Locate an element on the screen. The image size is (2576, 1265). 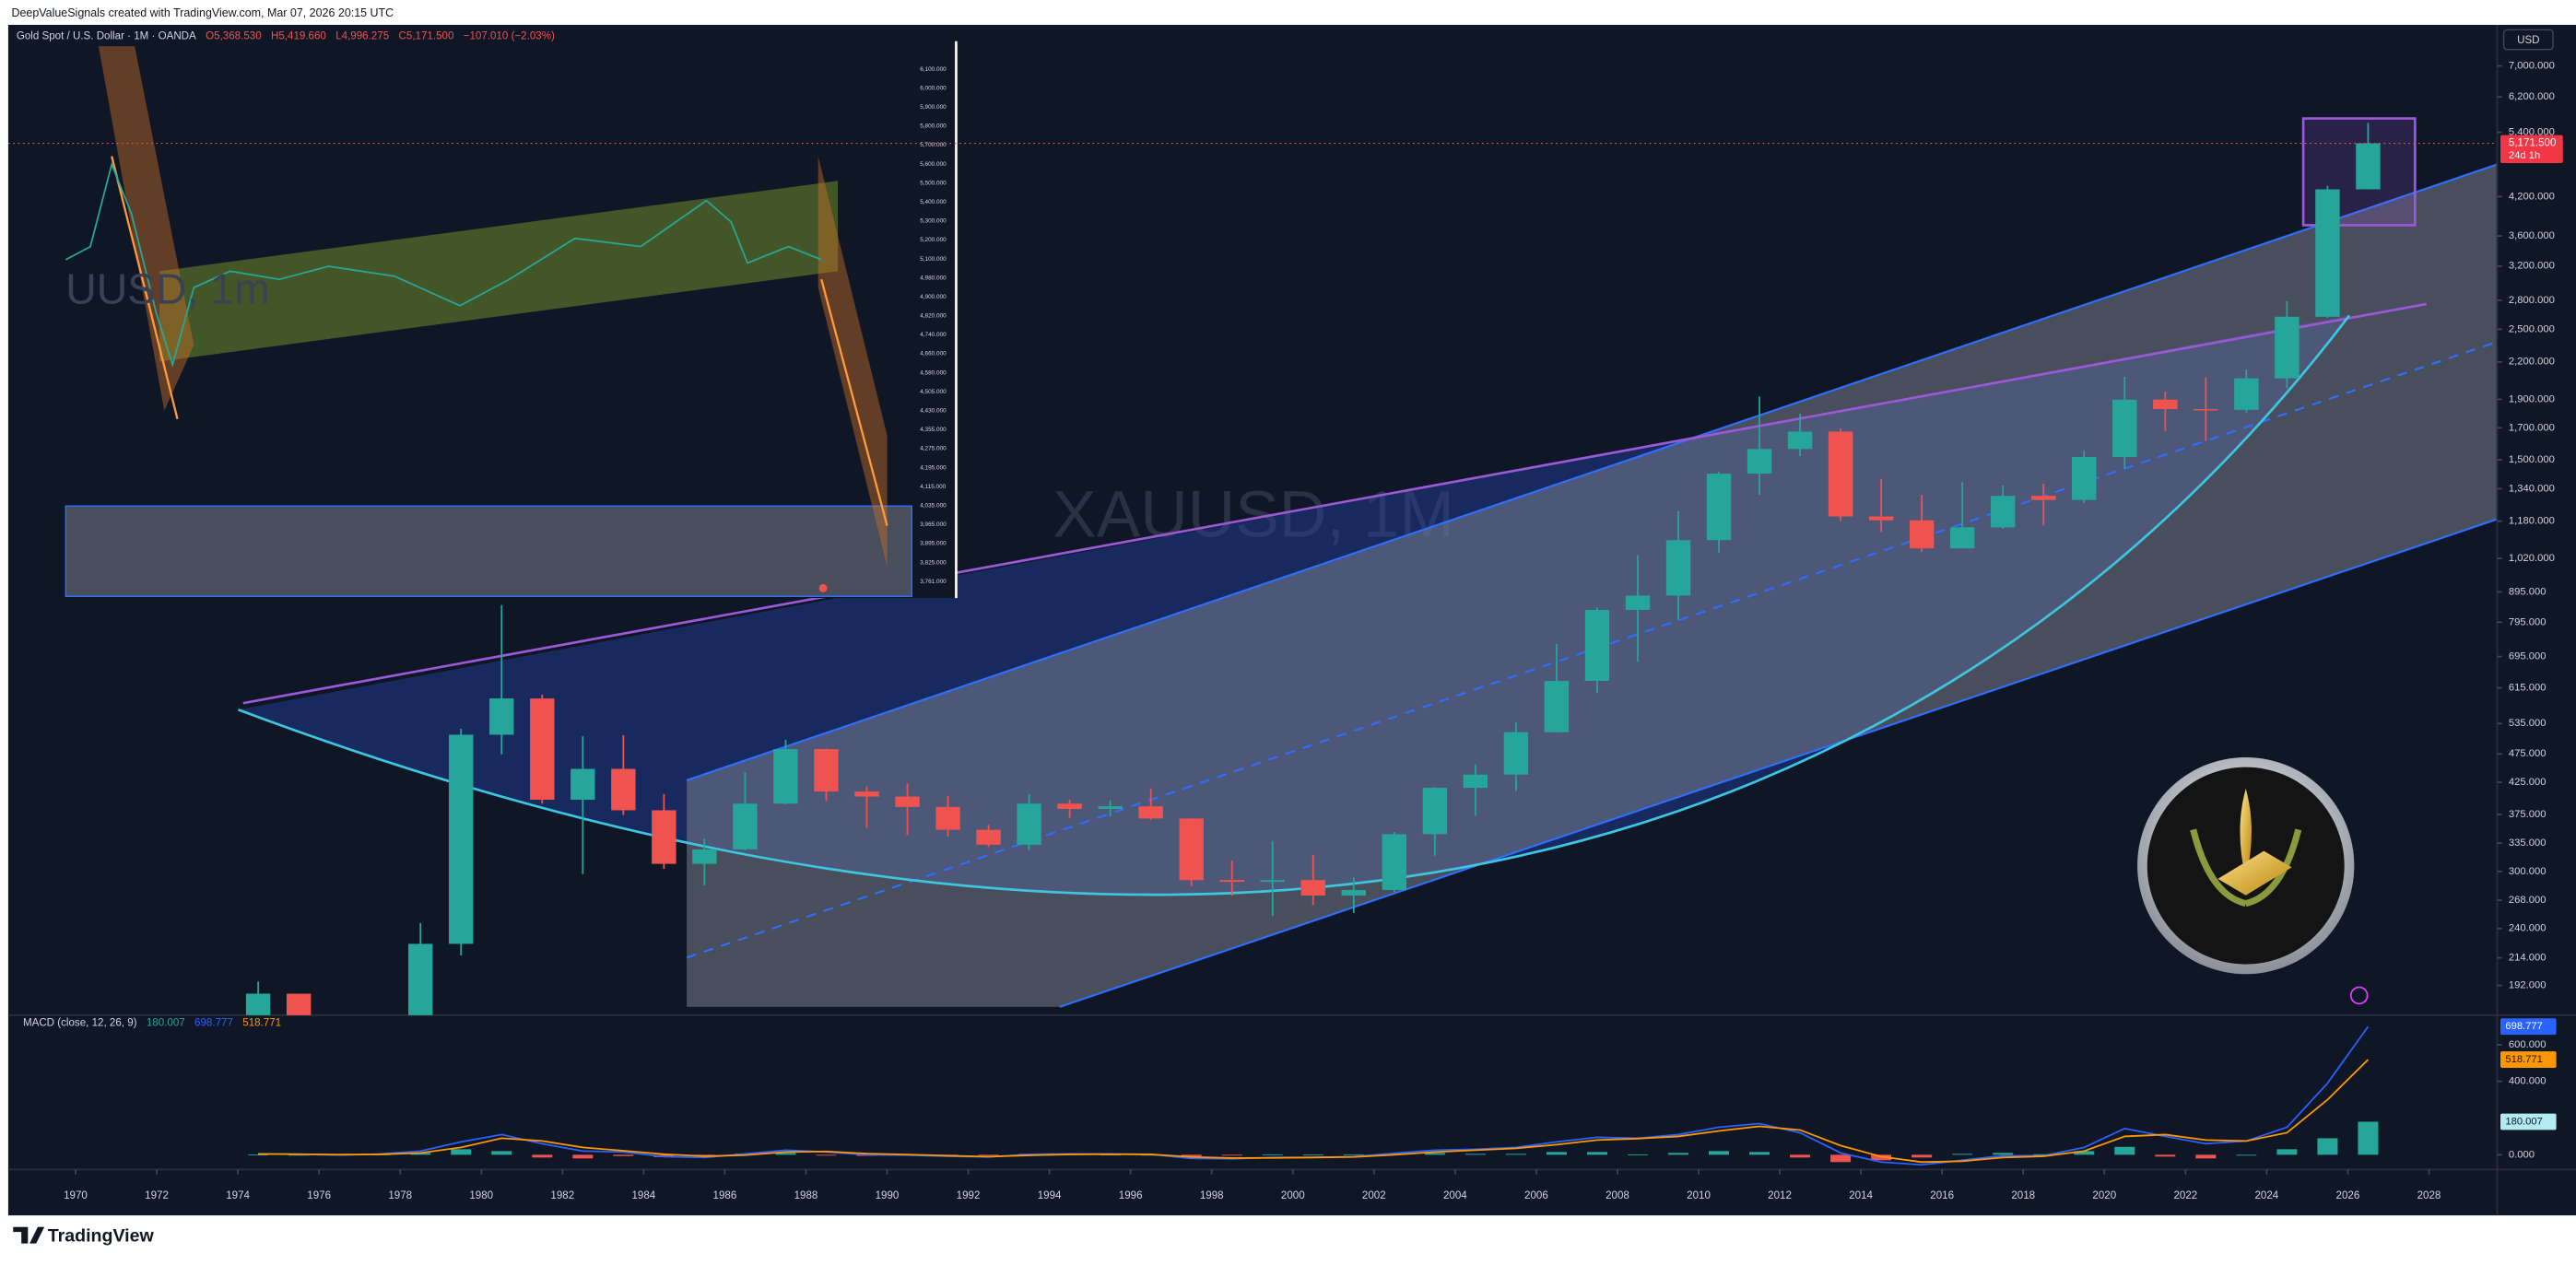
x-tick-label: 1992 is located at coordinates (969, 1195).